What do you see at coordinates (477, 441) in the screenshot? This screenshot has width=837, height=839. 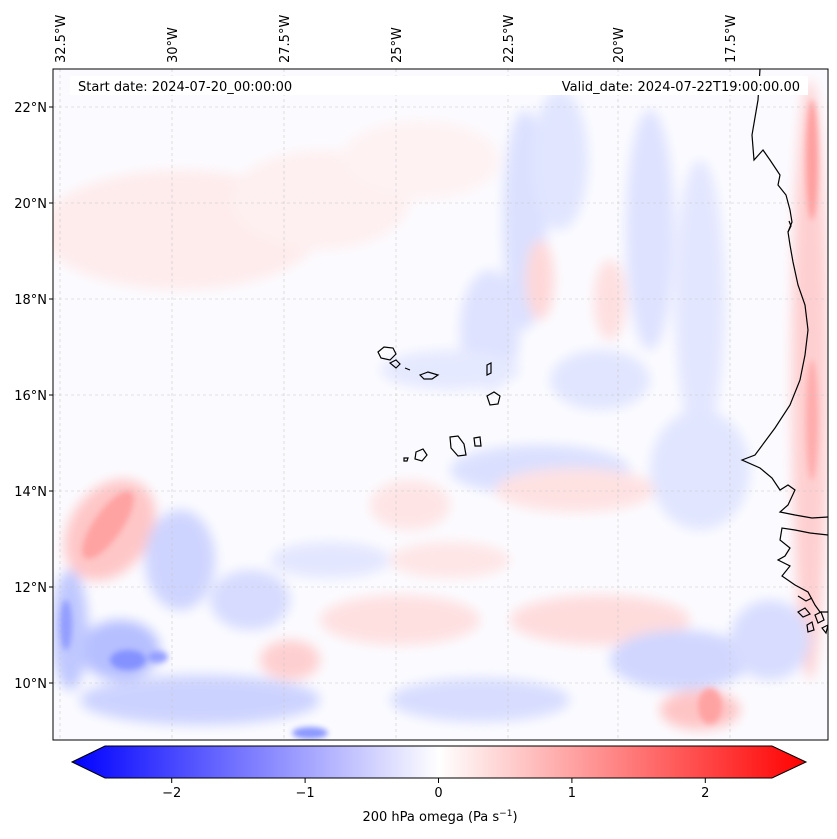 I see `island-maio` at bounding box center [477, 441].